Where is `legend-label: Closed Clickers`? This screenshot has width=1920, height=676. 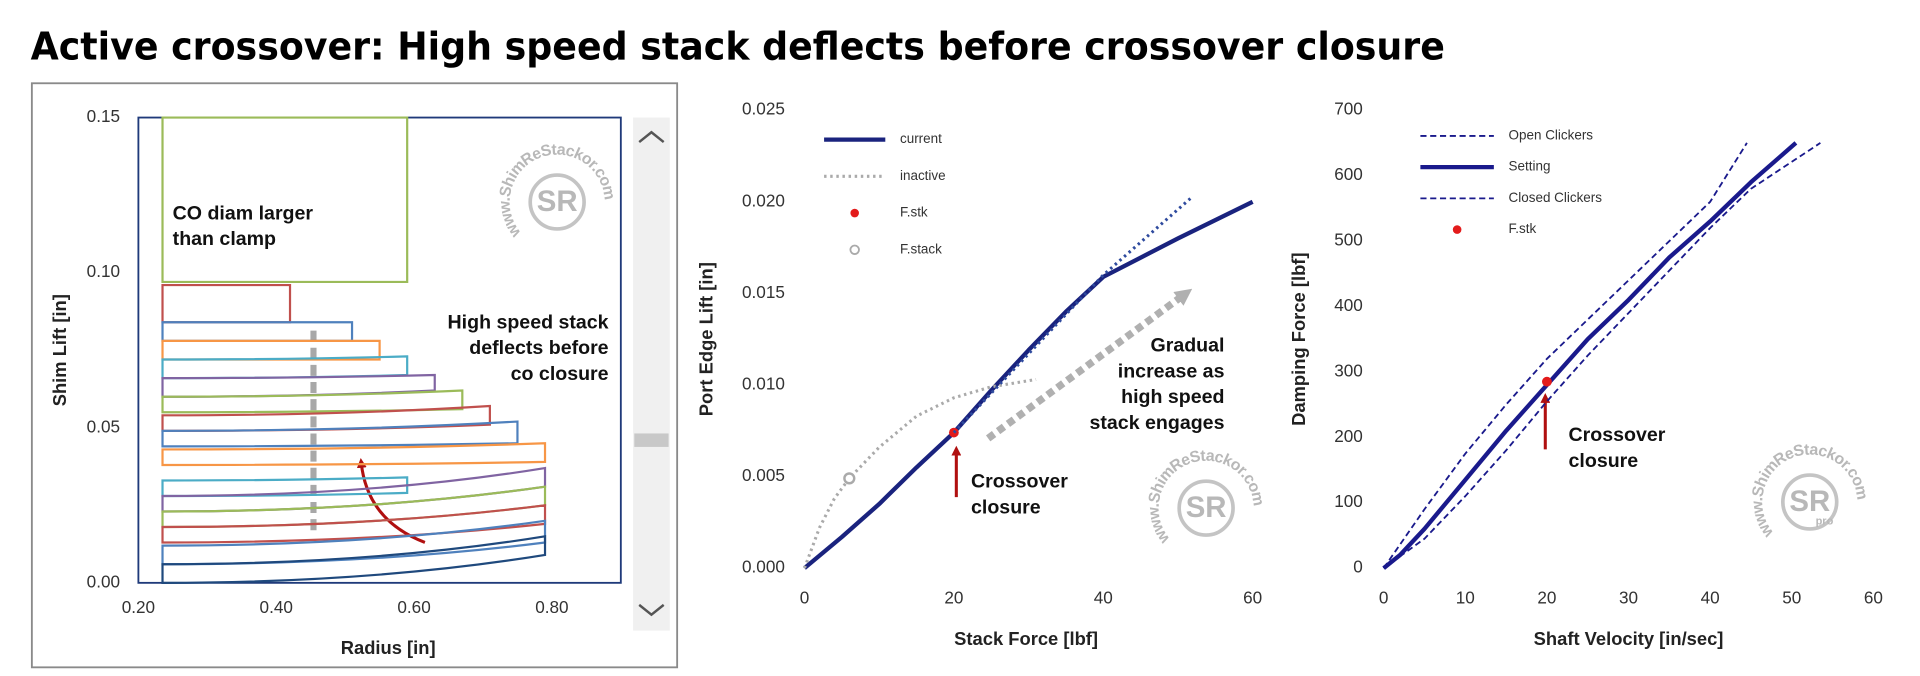
legend-label: Closed Clickers is located at coordinates (1556, 197).